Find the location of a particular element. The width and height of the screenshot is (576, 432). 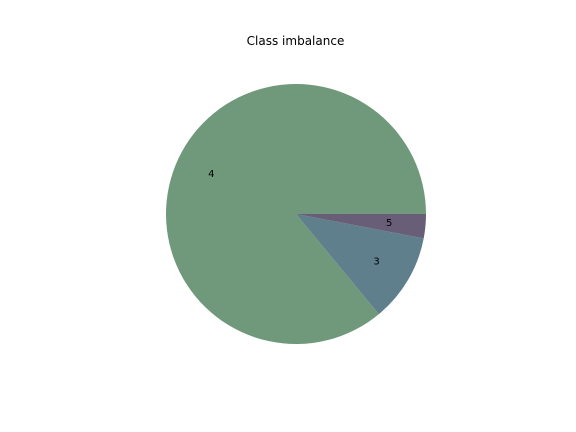

slice-label-3: 3 is located at coordinates (376, 262).